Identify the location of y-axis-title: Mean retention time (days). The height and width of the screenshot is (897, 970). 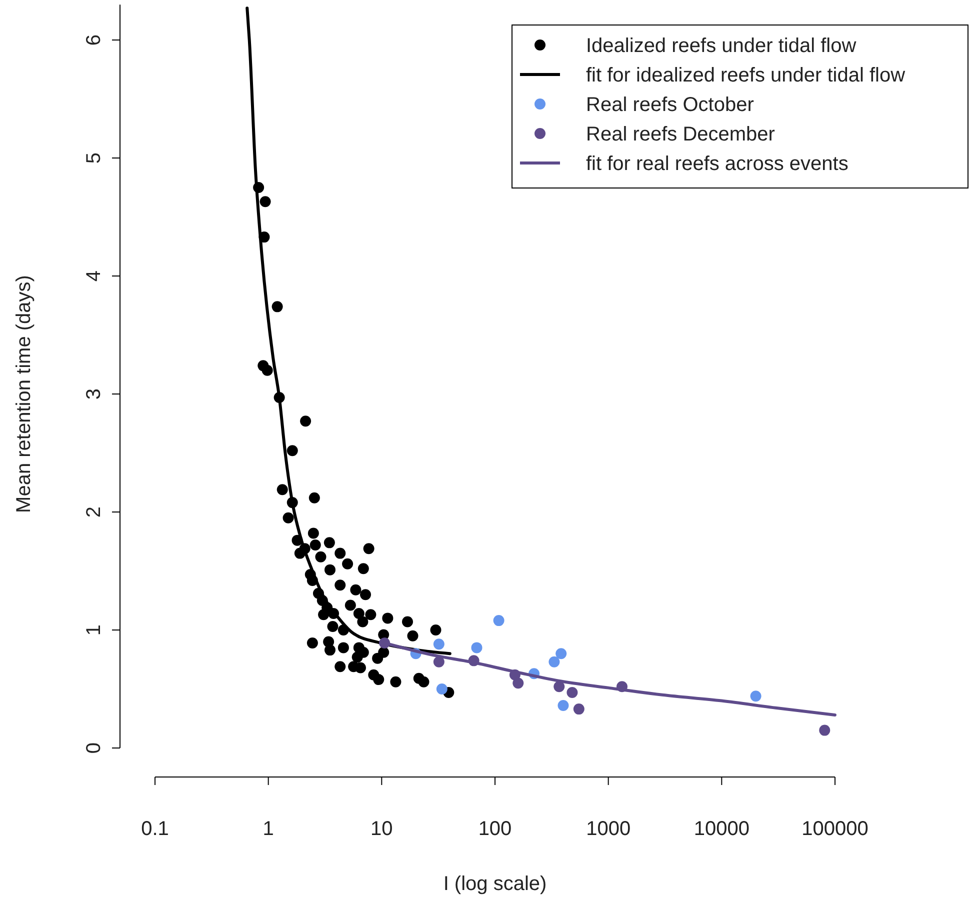
(24, 394).